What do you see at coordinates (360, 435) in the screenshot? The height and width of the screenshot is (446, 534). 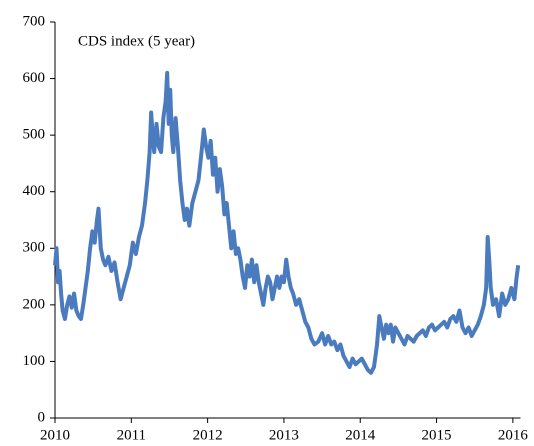 I see `x-tick-label: 2014` at bounding box center [360, 435].